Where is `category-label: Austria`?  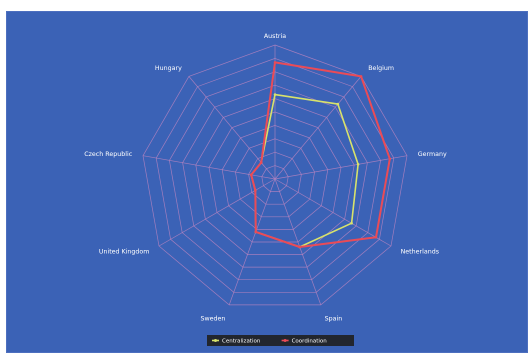
category-label: Austria is located at coordinates (275, 36).